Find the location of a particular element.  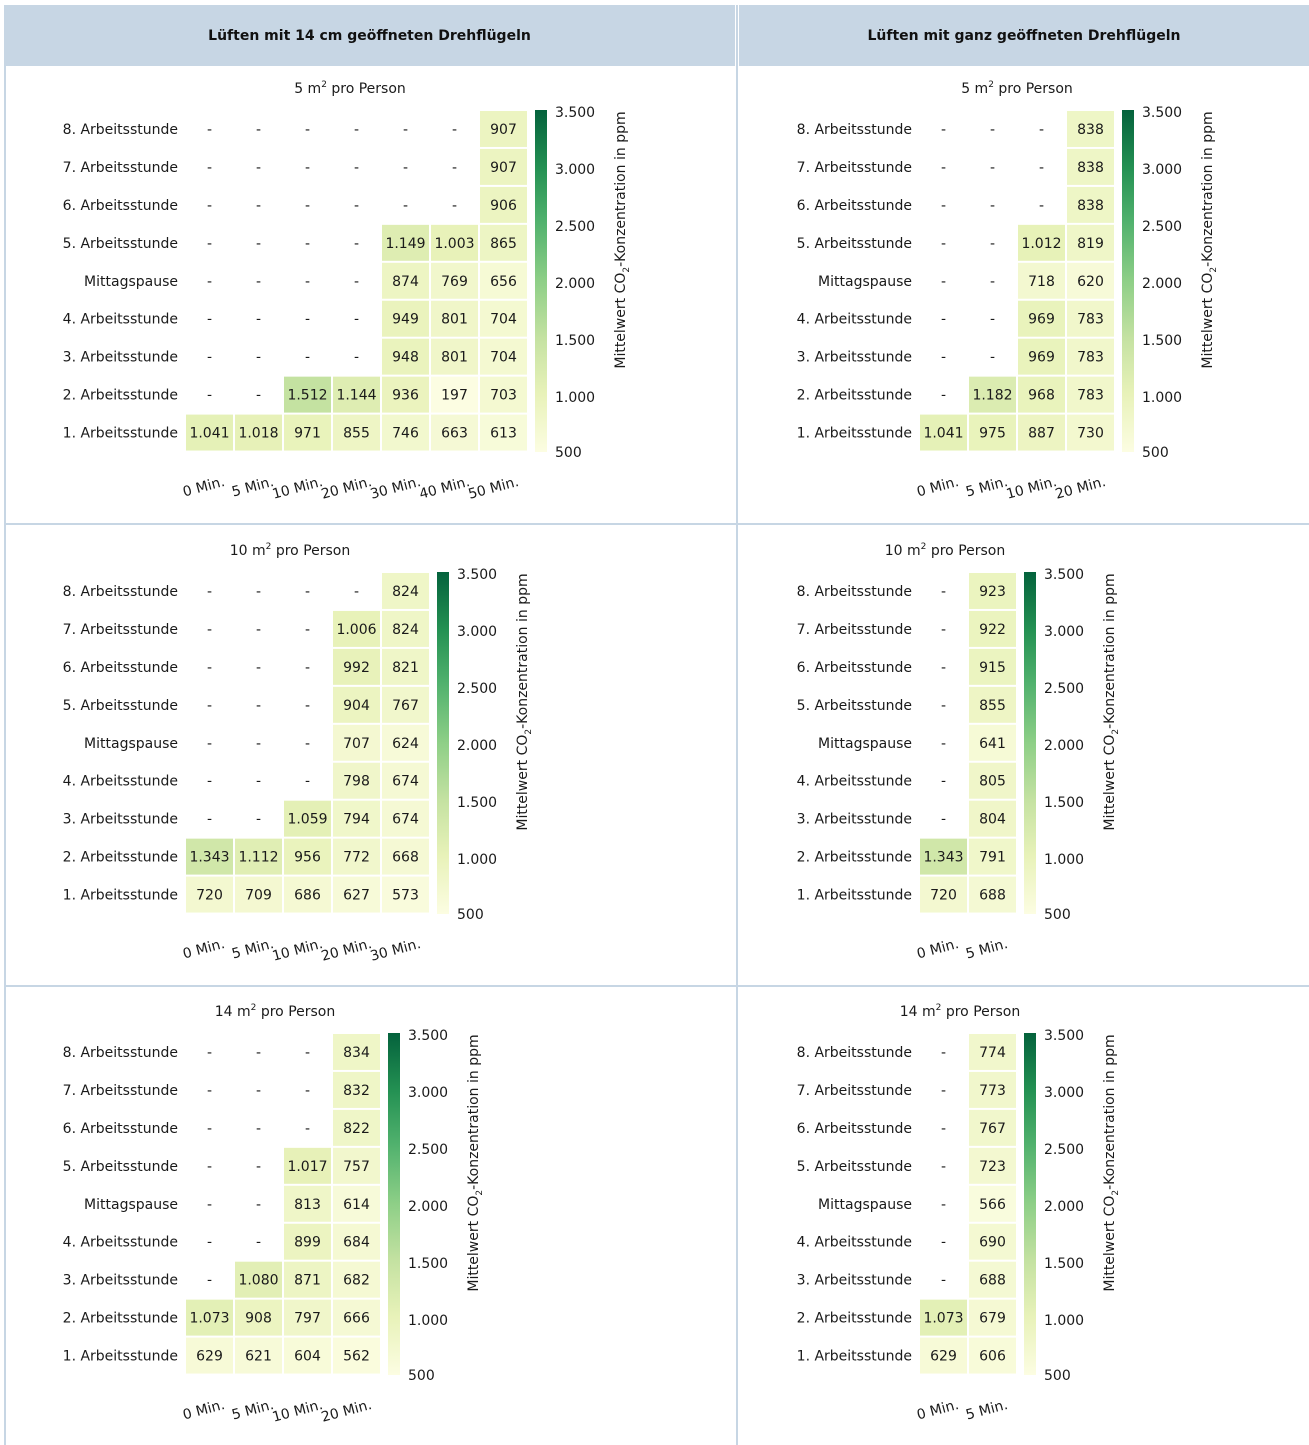

colorbar-tick-label: 1.000 is located at coordinates (1064, 860).